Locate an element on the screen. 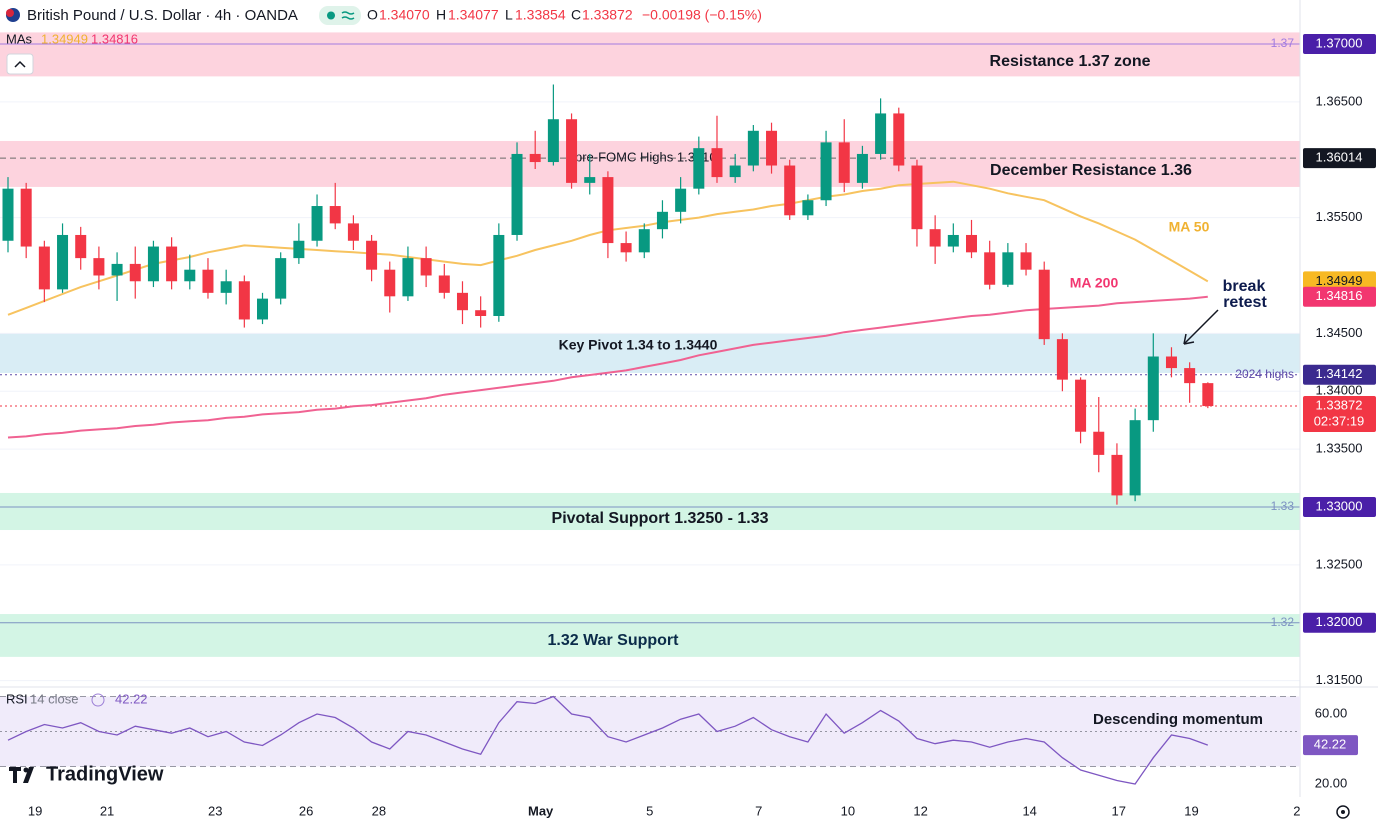  collapse-button is located at coordinates (20, 64).